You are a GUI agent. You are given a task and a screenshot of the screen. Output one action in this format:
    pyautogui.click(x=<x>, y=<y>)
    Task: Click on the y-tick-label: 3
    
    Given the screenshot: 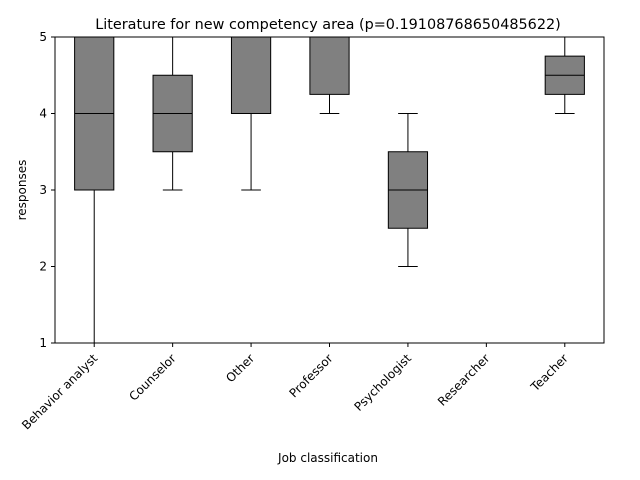 What is the action you would take?
    pyautogui.click(x=43, y=190)
    